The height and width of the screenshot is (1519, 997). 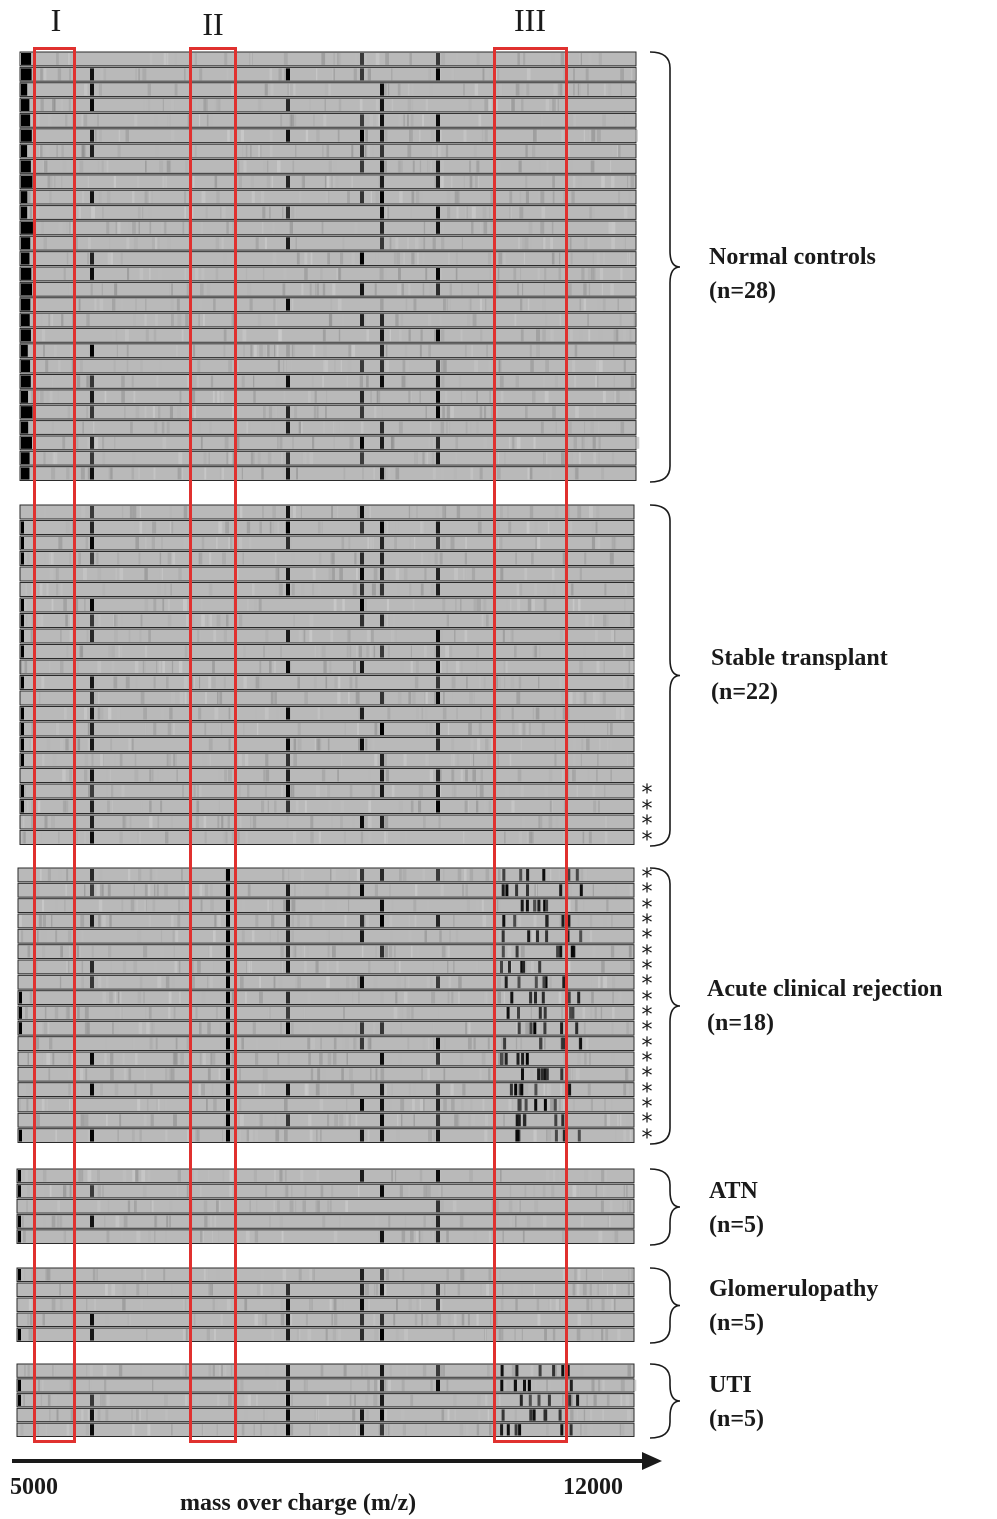 I want to click on gel-lane, so click(x=328, y=197).